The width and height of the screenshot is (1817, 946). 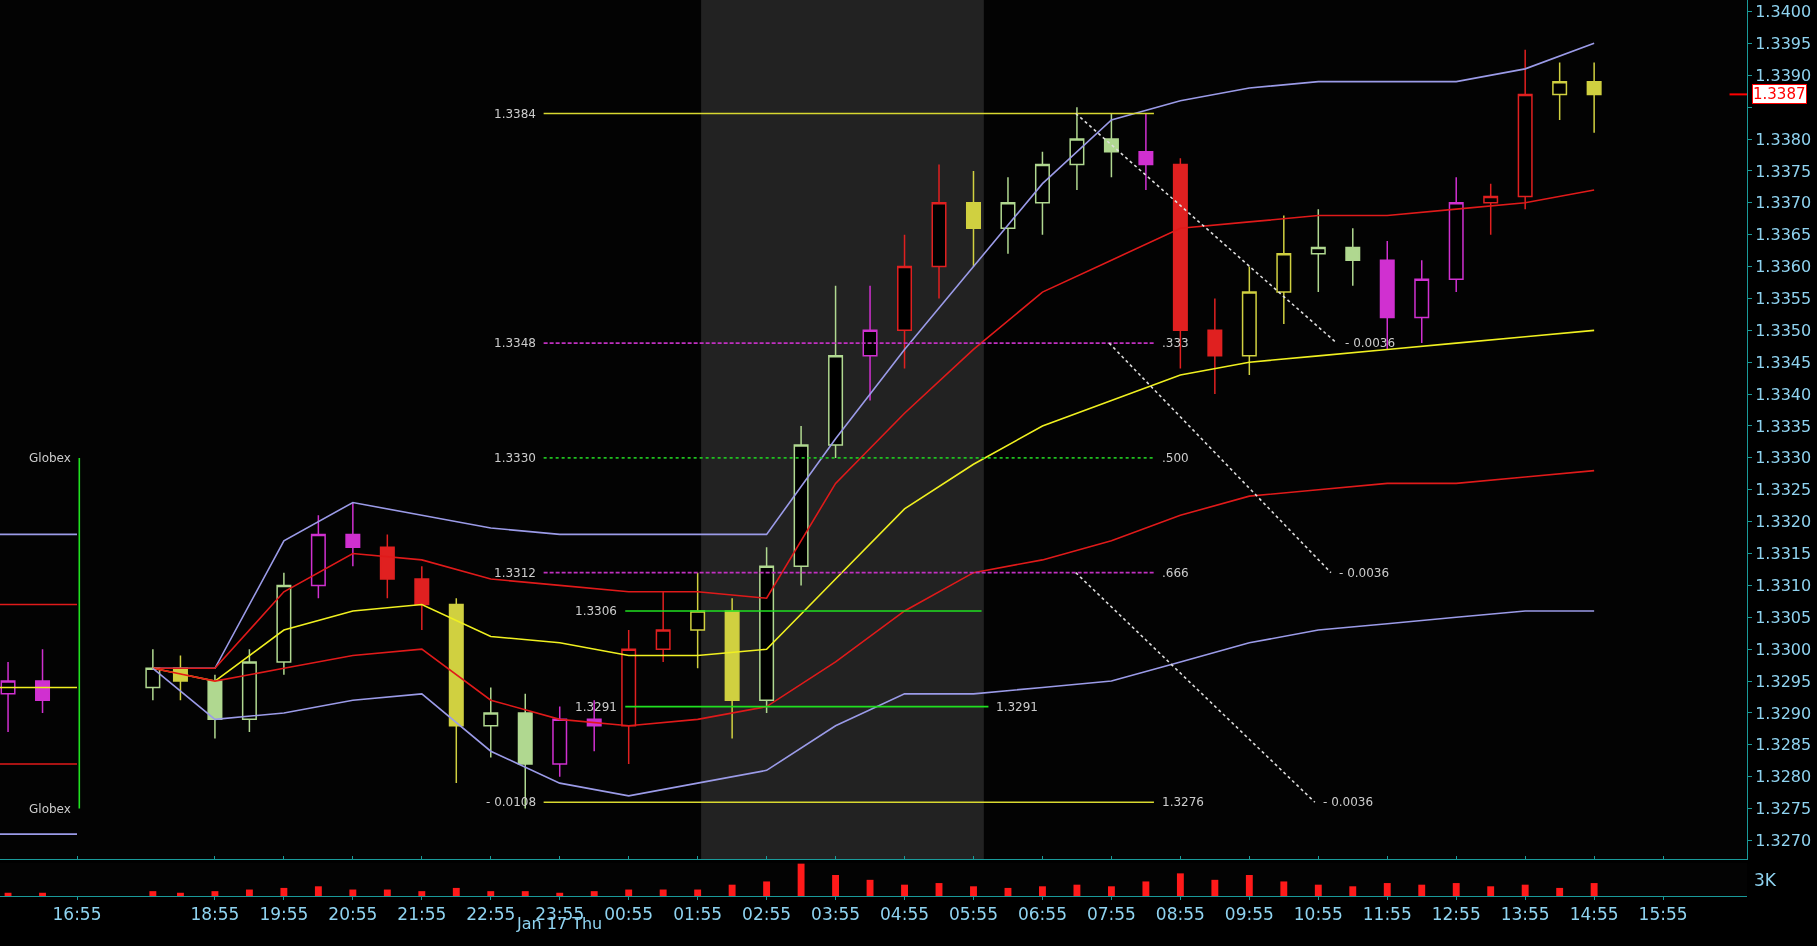 What do you see at coordinates (1175, 458) in the screenshot?
I see `annotation: .500` at bounding box center [1175, 458].